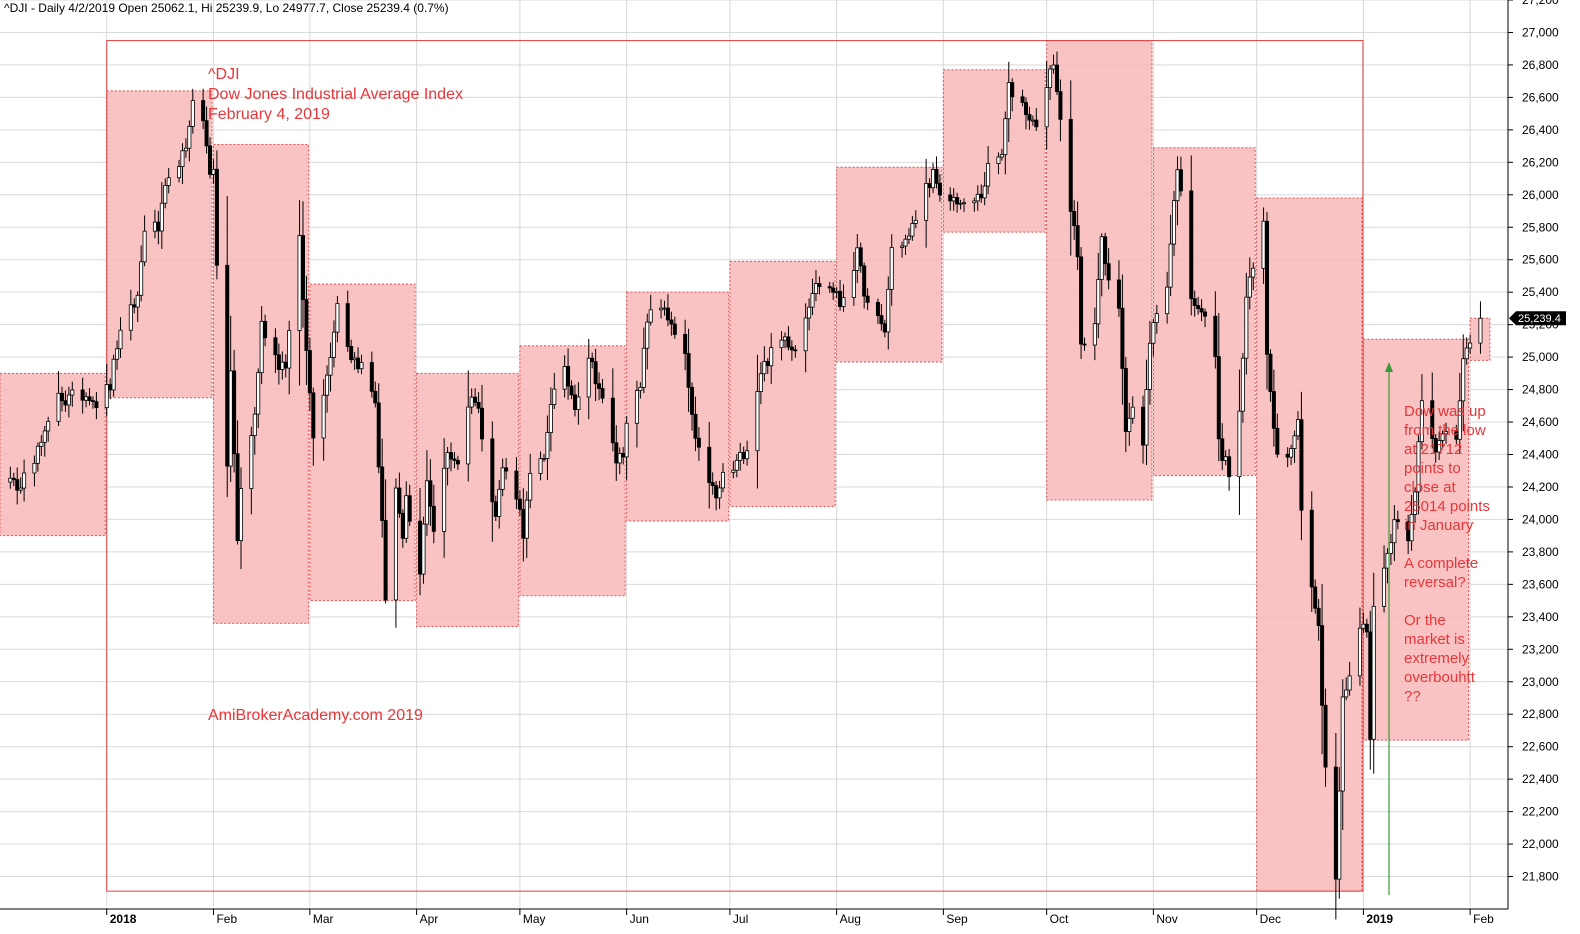 This screenshot has height=934, width=1580. What do you see at coordinates (1537, 318) in the screenshot?
I see `last-price-tag: 25,239.4` at bounding box center [1537, 318].